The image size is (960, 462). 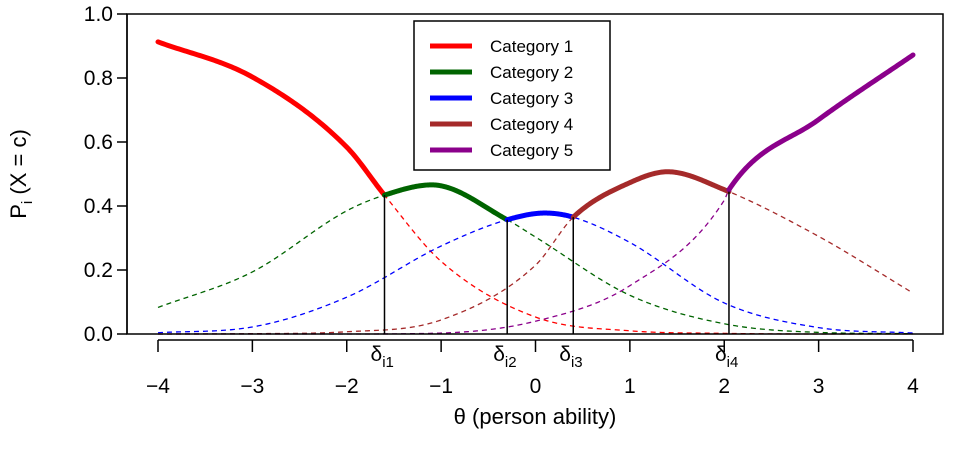 What do you see at coordinates (531, 150) in the screenshot?
I see `legend-label: Category 5` at bounding box center [531, 150].